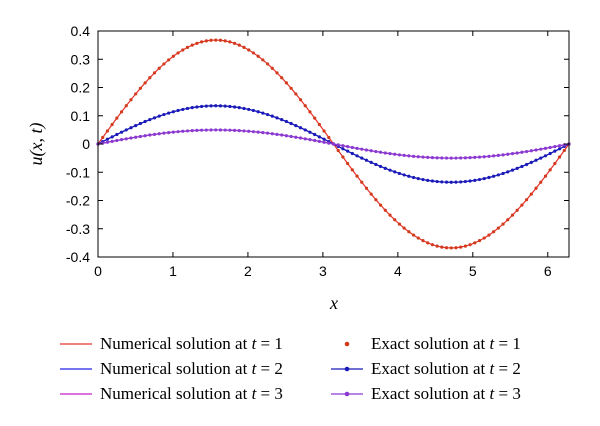  What do you see at coordinates (81, 31) in the screenshot?
I see `y-tick-label: 0.4` at bounding box center [81, 31].